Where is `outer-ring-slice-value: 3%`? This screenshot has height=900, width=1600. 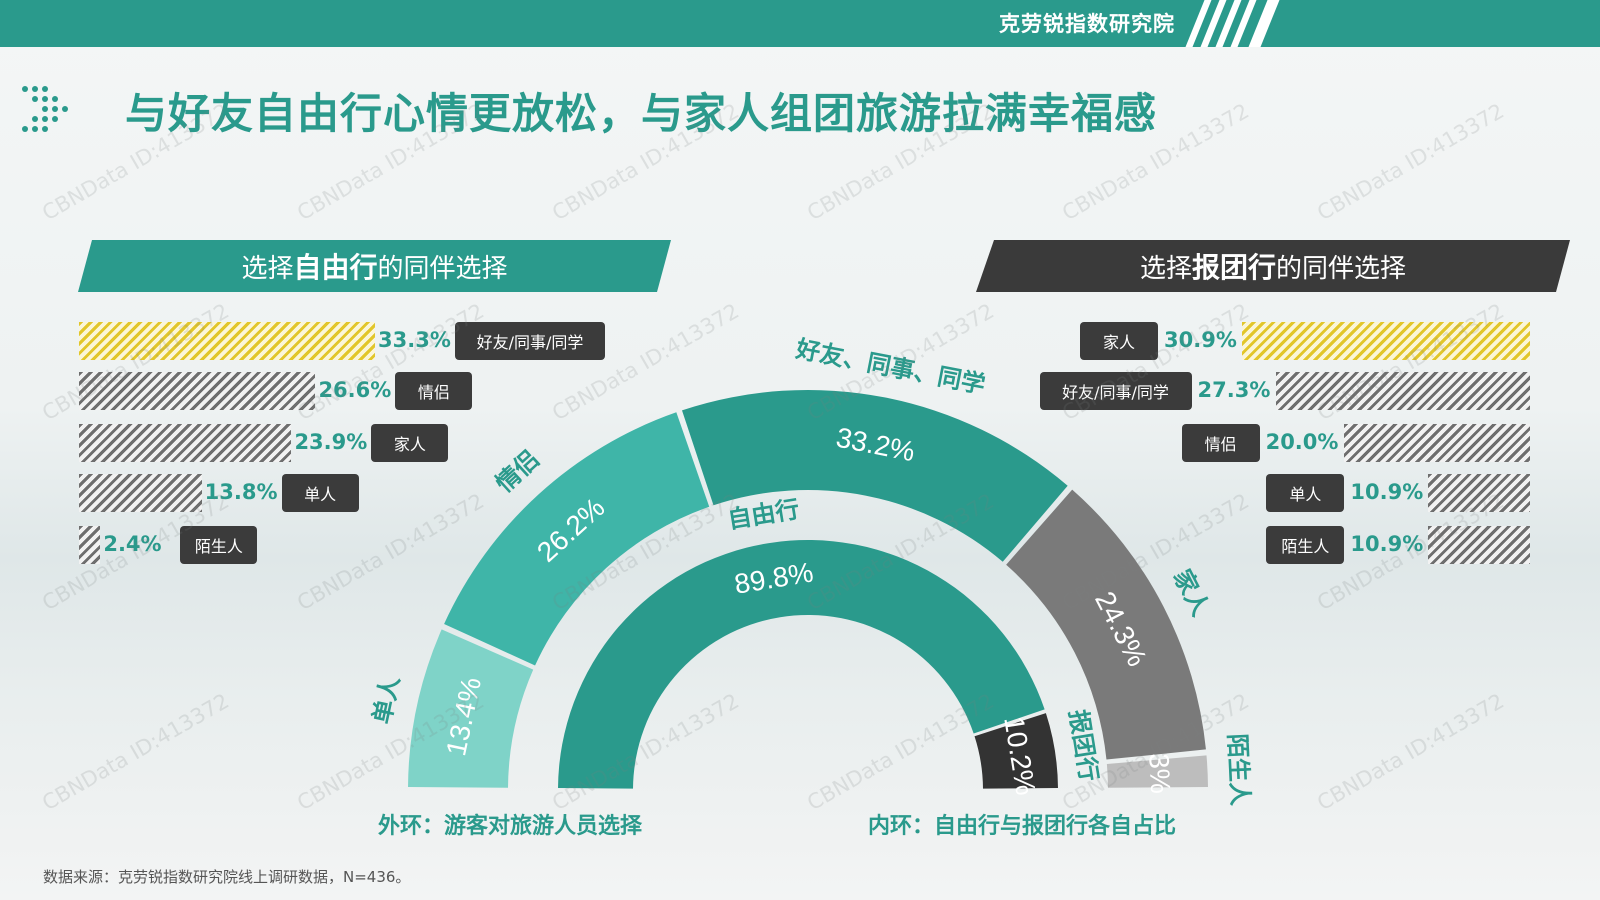
outer-ring-slice-value: 3% is located at coordinates (1159, 773).